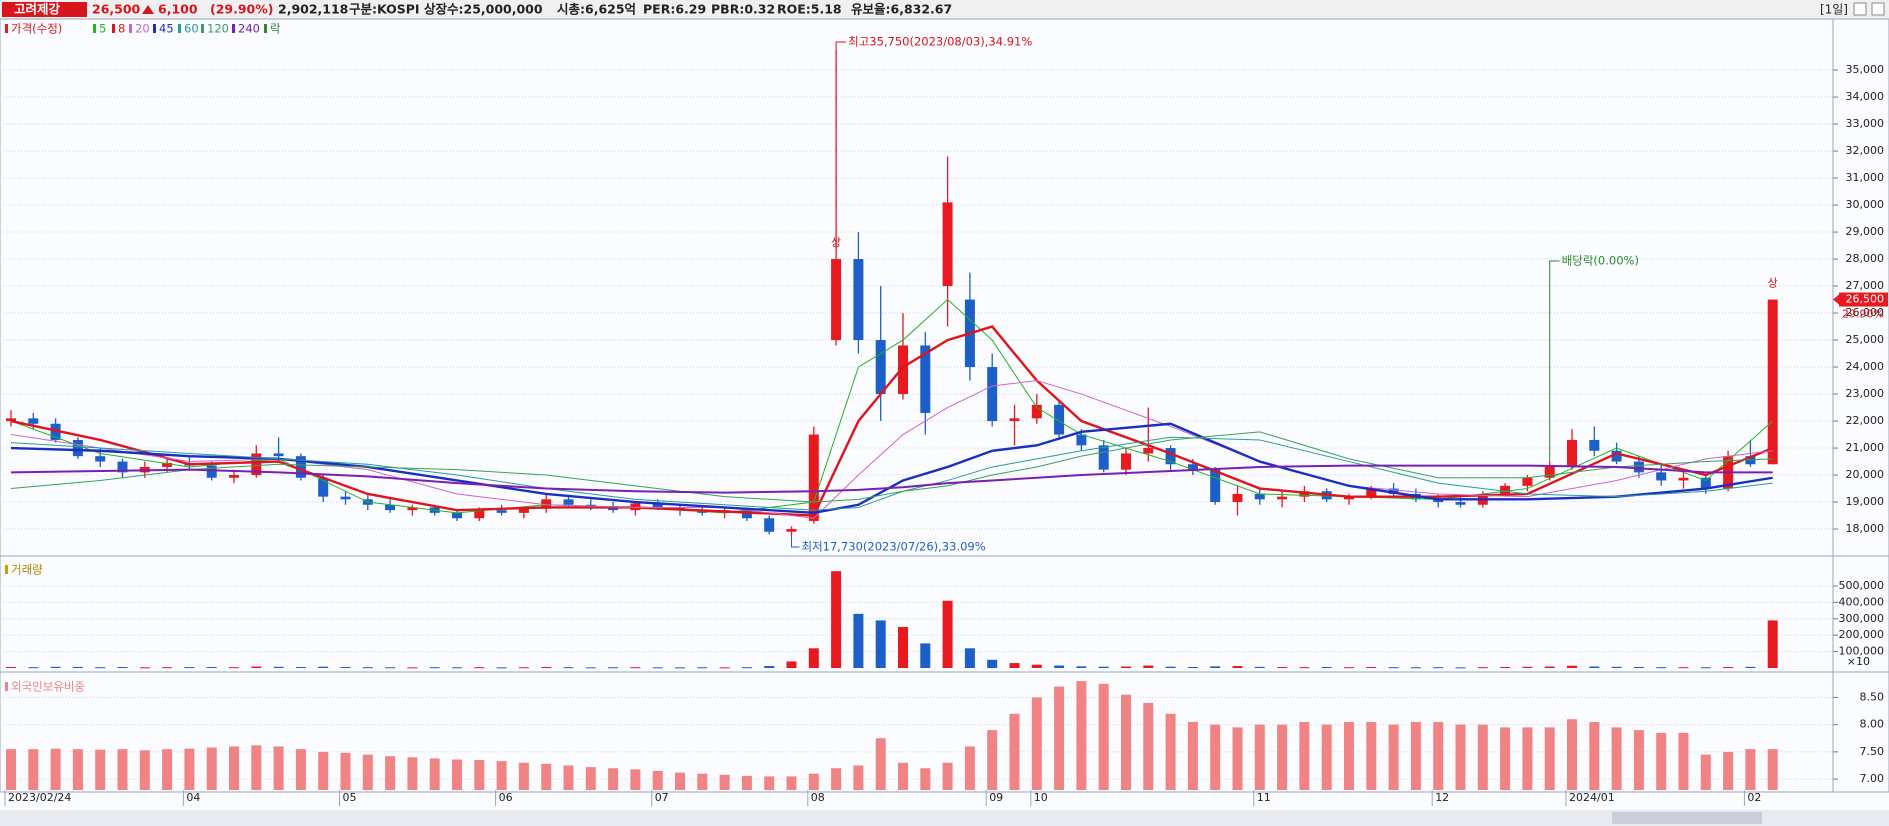 The height and width of the screenshot is (826, 1889). What do you see at coordinates (102, 29) in the screenshot?
I see `legend-label: 5` at bounding box center [102, 29].